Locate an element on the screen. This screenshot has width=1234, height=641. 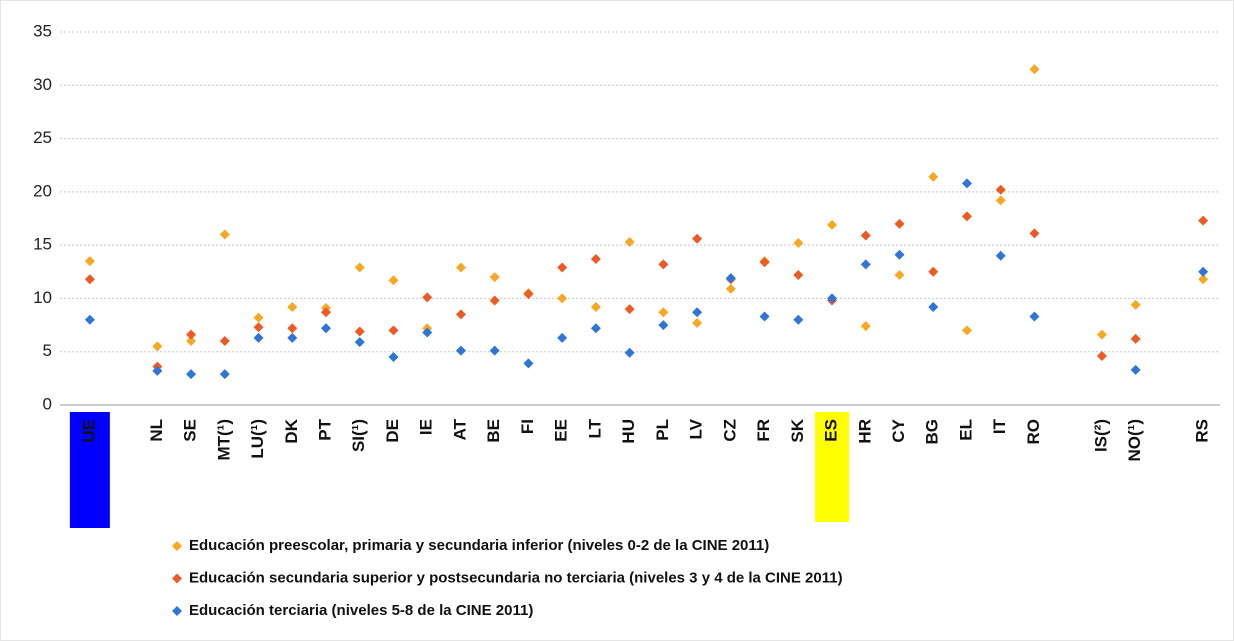
x-tick-label: CY is located at coordinates (898, 430).